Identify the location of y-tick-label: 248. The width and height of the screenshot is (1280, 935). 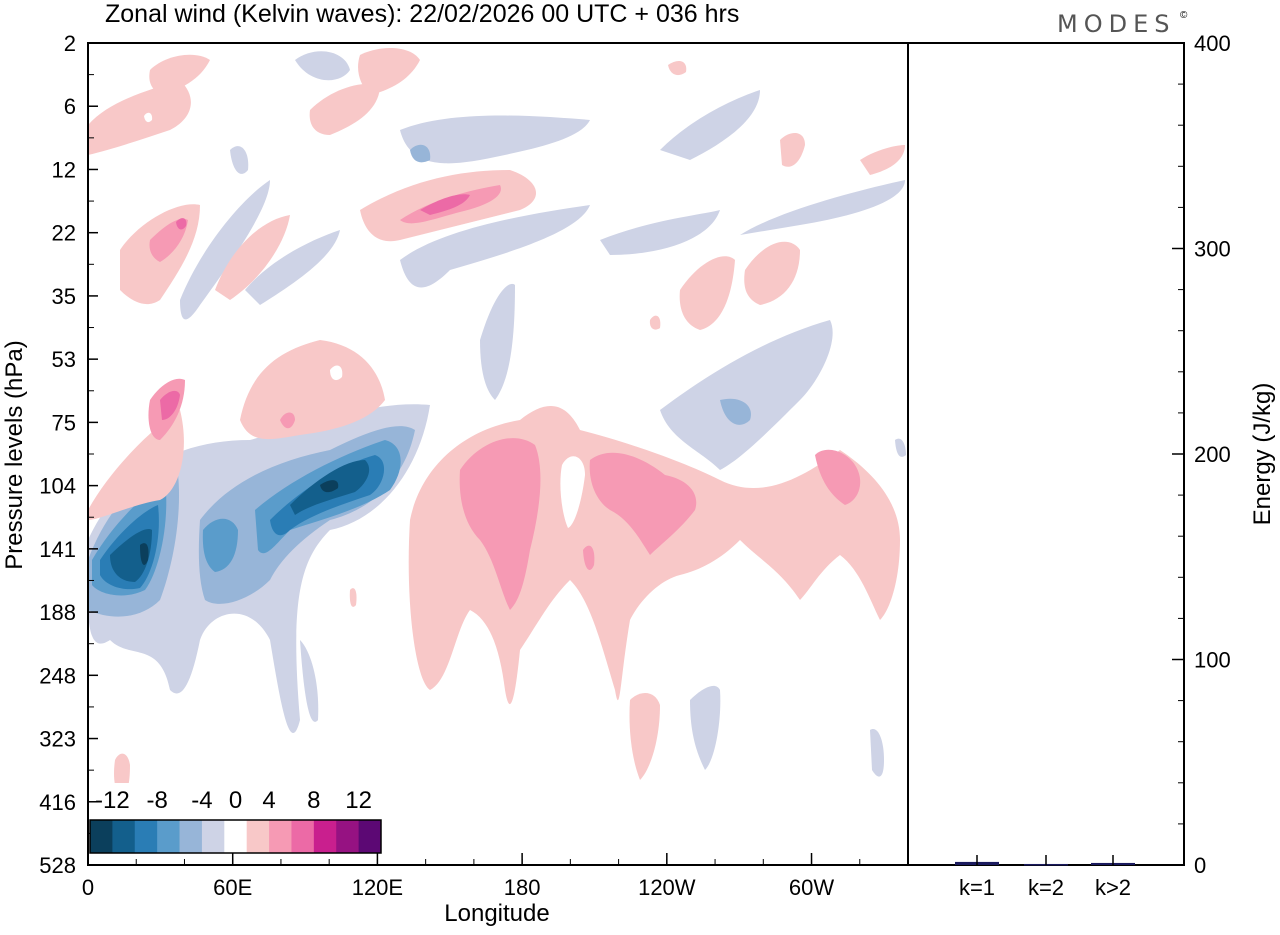
(57, 675).